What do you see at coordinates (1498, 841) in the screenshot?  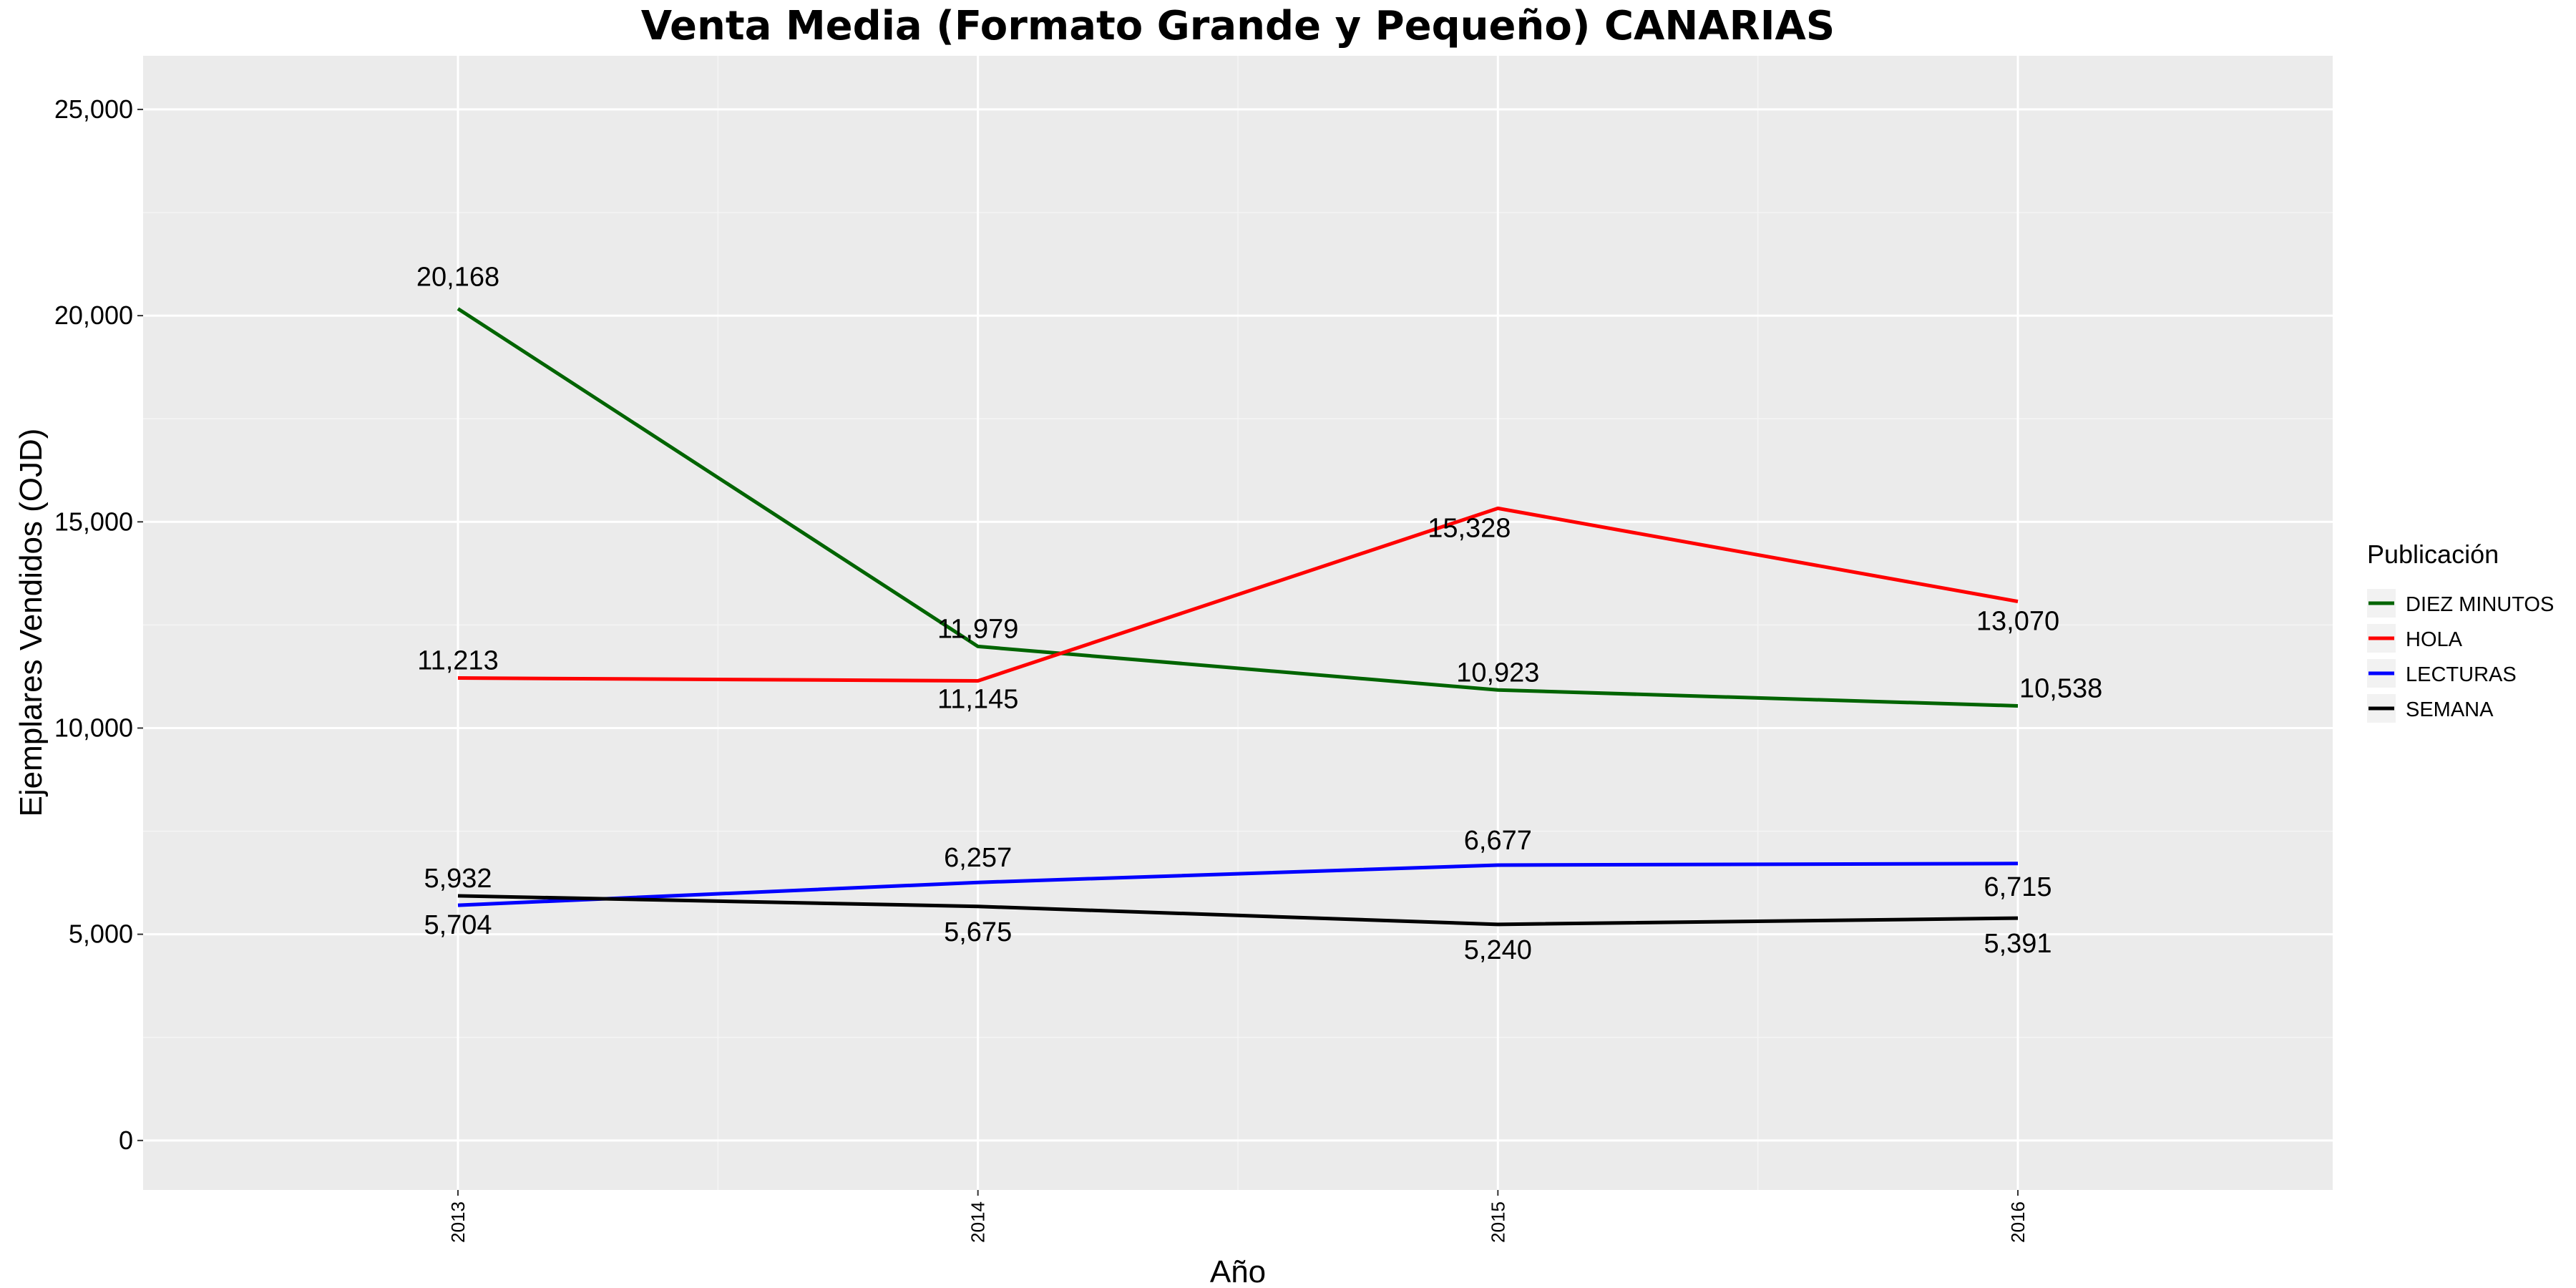 I see `data-label: 6,677` at bounding box center [1498, 841].